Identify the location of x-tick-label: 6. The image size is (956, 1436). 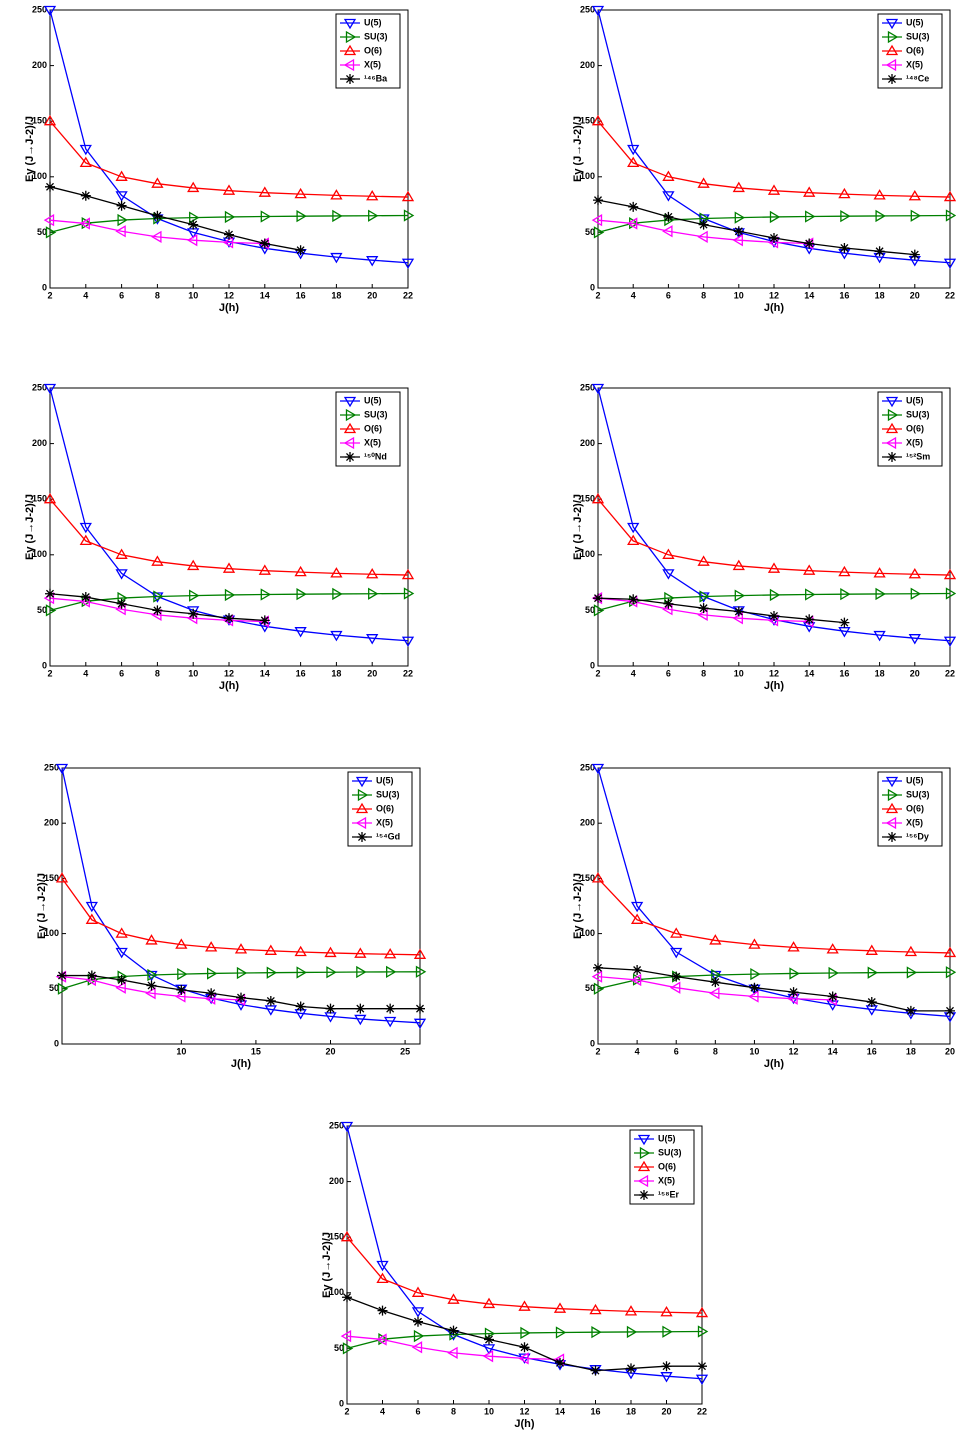
(676, 1051).